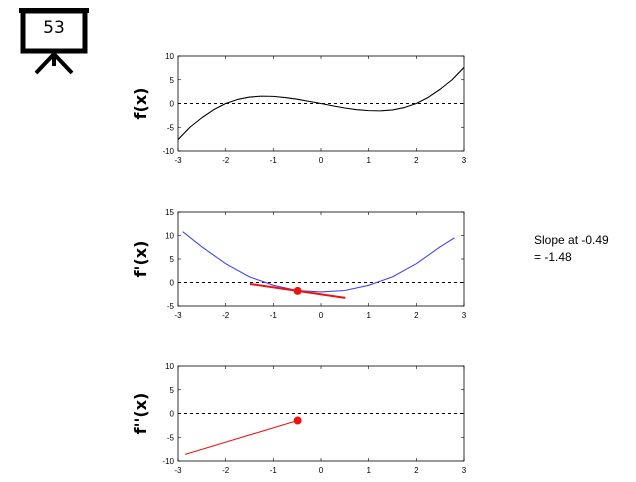 This screenshot has height=482, width=636. What do you see at coordinates (553, 257) in the screenshot?
I see `slope-note-line-2: = -1.48` at bounding box center [553, 257].